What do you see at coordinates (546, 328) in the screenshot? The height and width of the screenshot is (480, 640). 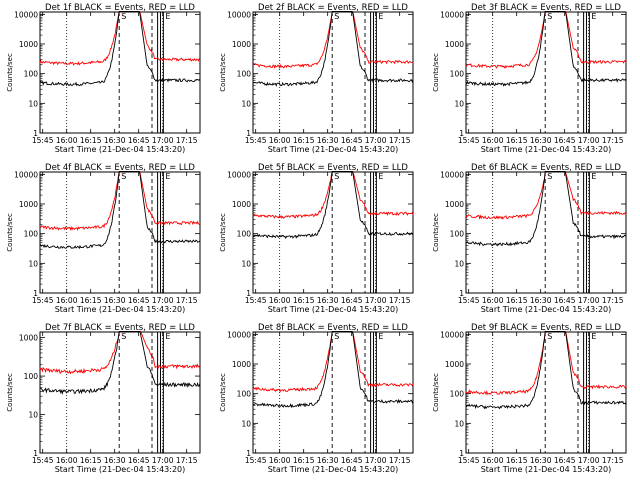 I see `chart-title: Det 9f BLACK = Events, RED = LLD` at bounding box center [546, 328].